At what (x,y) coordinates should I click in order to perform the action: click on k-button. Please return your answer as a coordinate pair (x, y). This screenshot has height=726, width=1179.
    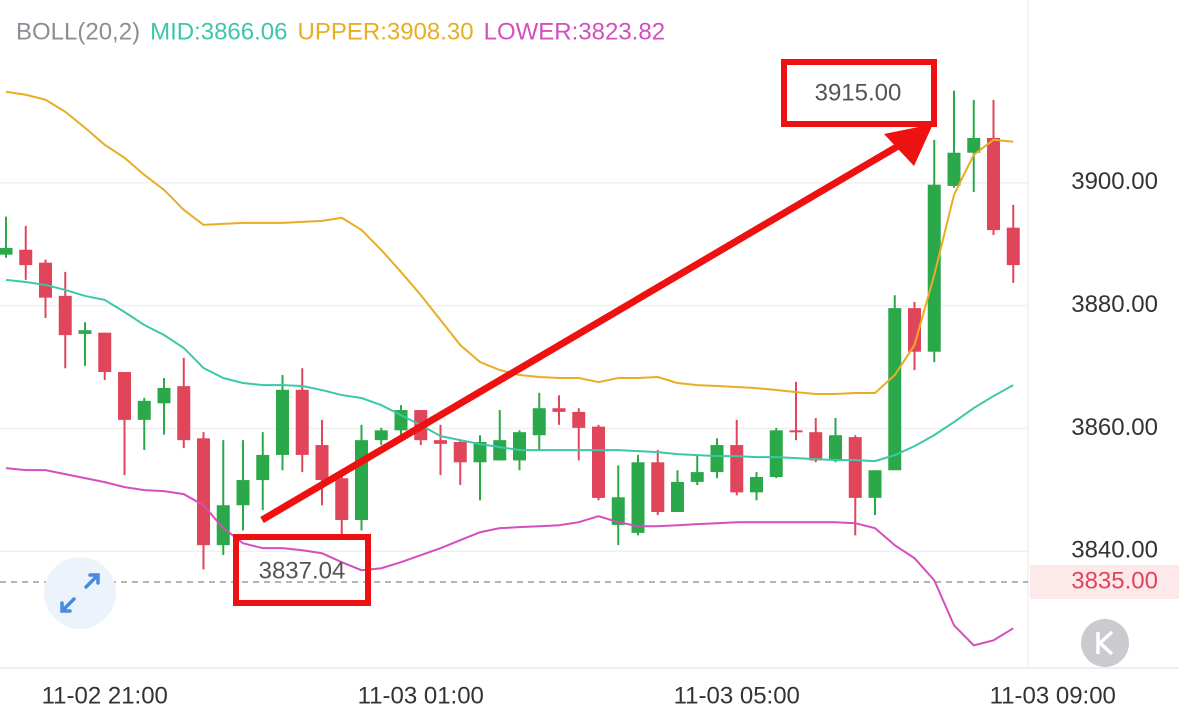
    Looking at the image, I should click on (1105, 643).